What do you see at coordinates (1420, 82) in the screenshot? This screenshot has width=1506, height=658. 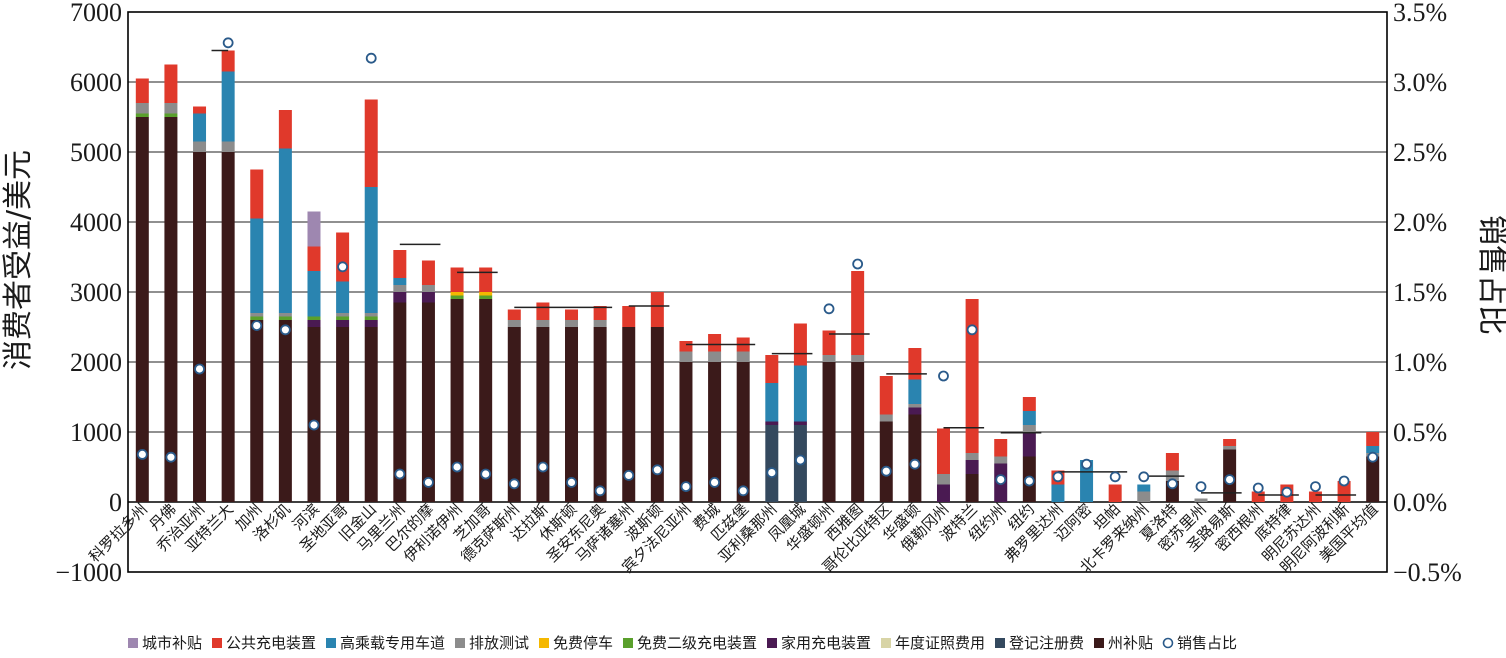 I see `y2-tick-label: 3.0%` at bounding box center [1420, 82].